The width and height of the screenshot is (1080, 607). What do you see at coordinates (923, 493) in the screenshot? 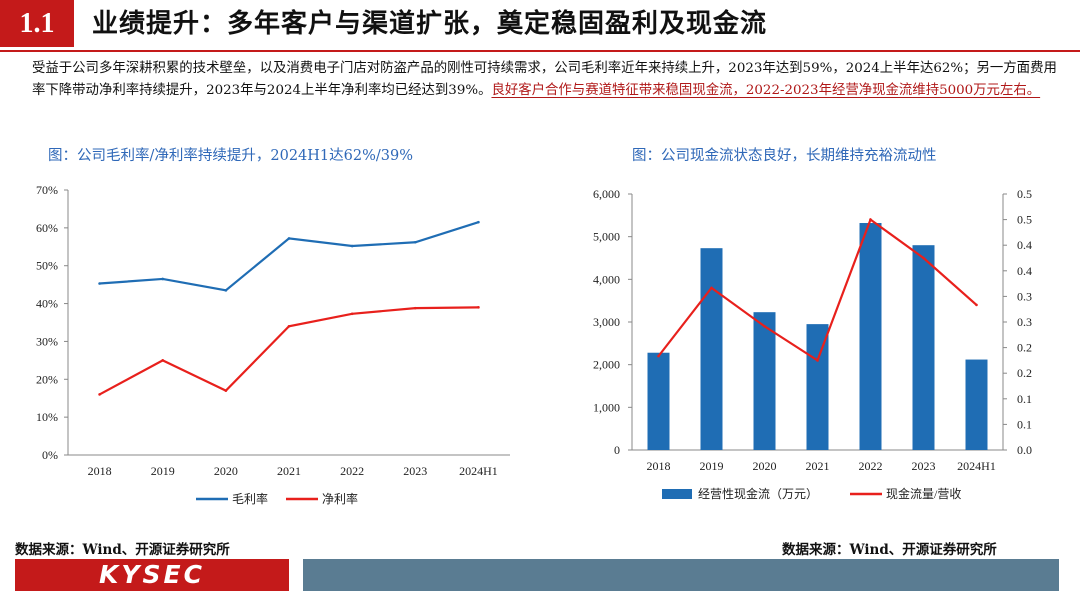
I see `legend-label: 现金流量/营收` at bounding box center [923, 493].